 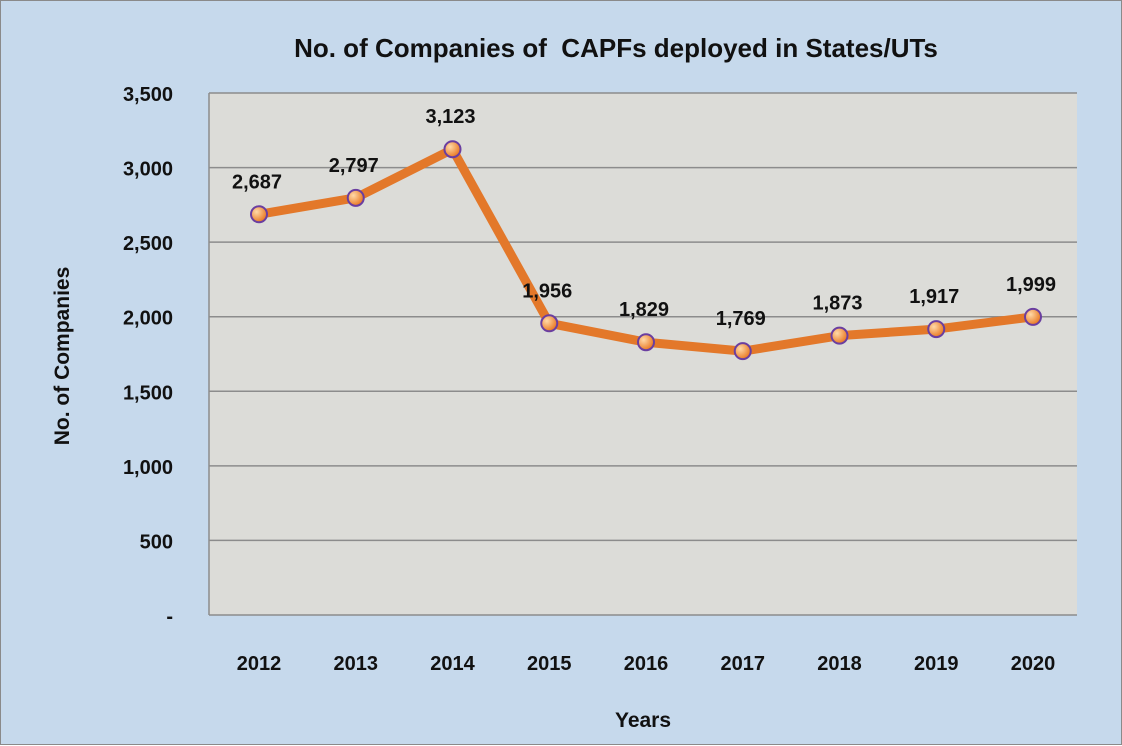 I want to click on data-label: 2,797, so click(x=354, y=166).